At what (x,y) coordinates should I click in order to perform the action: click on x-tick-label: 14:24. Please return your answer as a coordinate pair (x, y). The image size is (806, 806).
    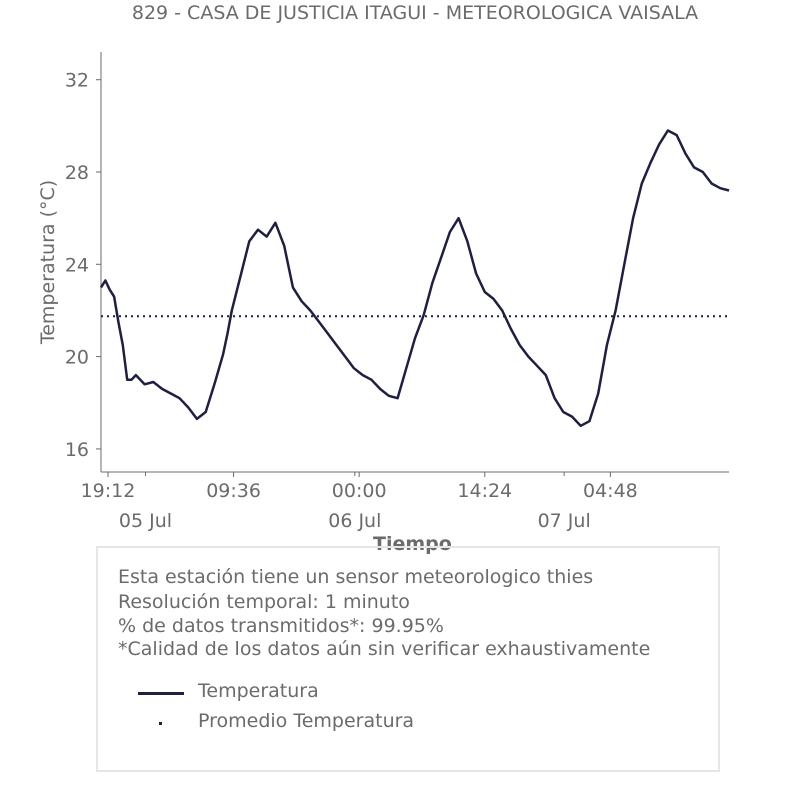
    Looking at the image, I should click on (484, 491).